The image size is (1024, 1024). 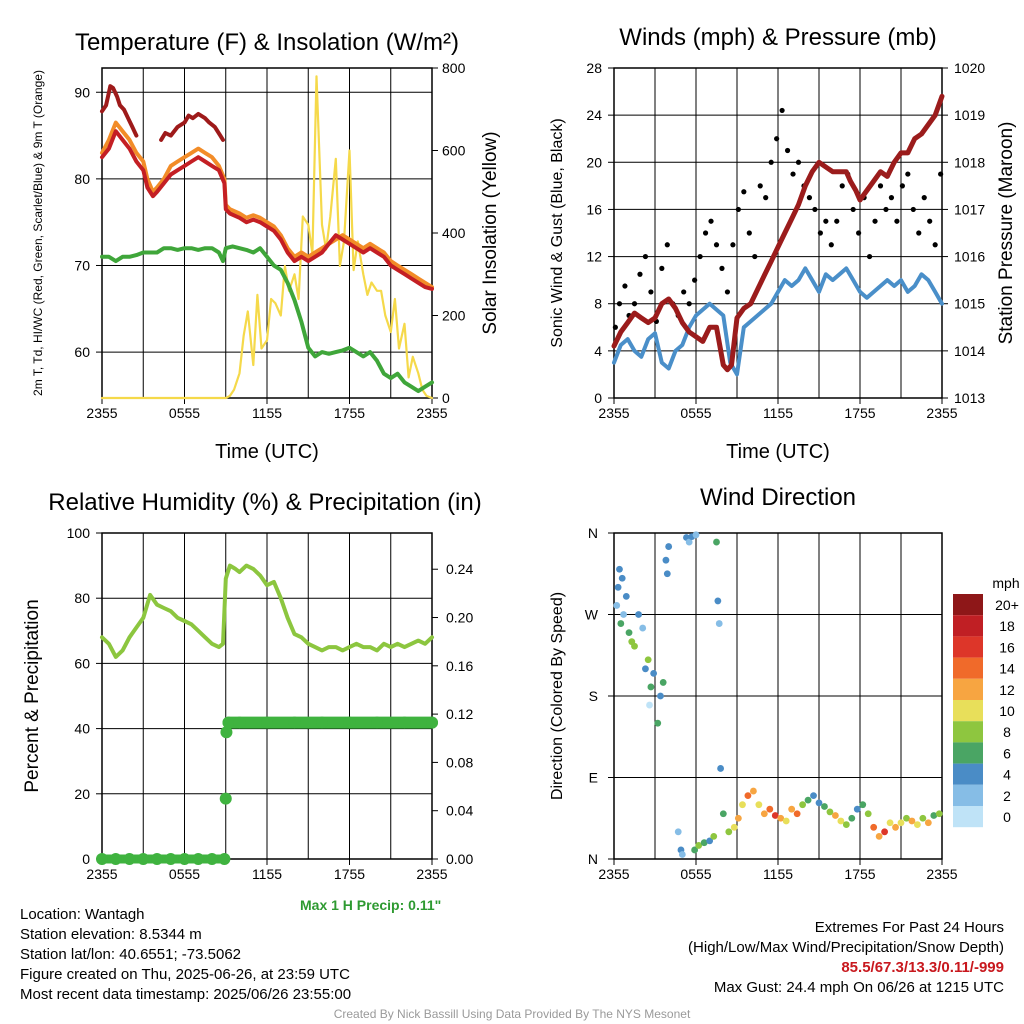 I want to click on temp-panel-x-tick-label: 2355, so click(x=431, y=413).